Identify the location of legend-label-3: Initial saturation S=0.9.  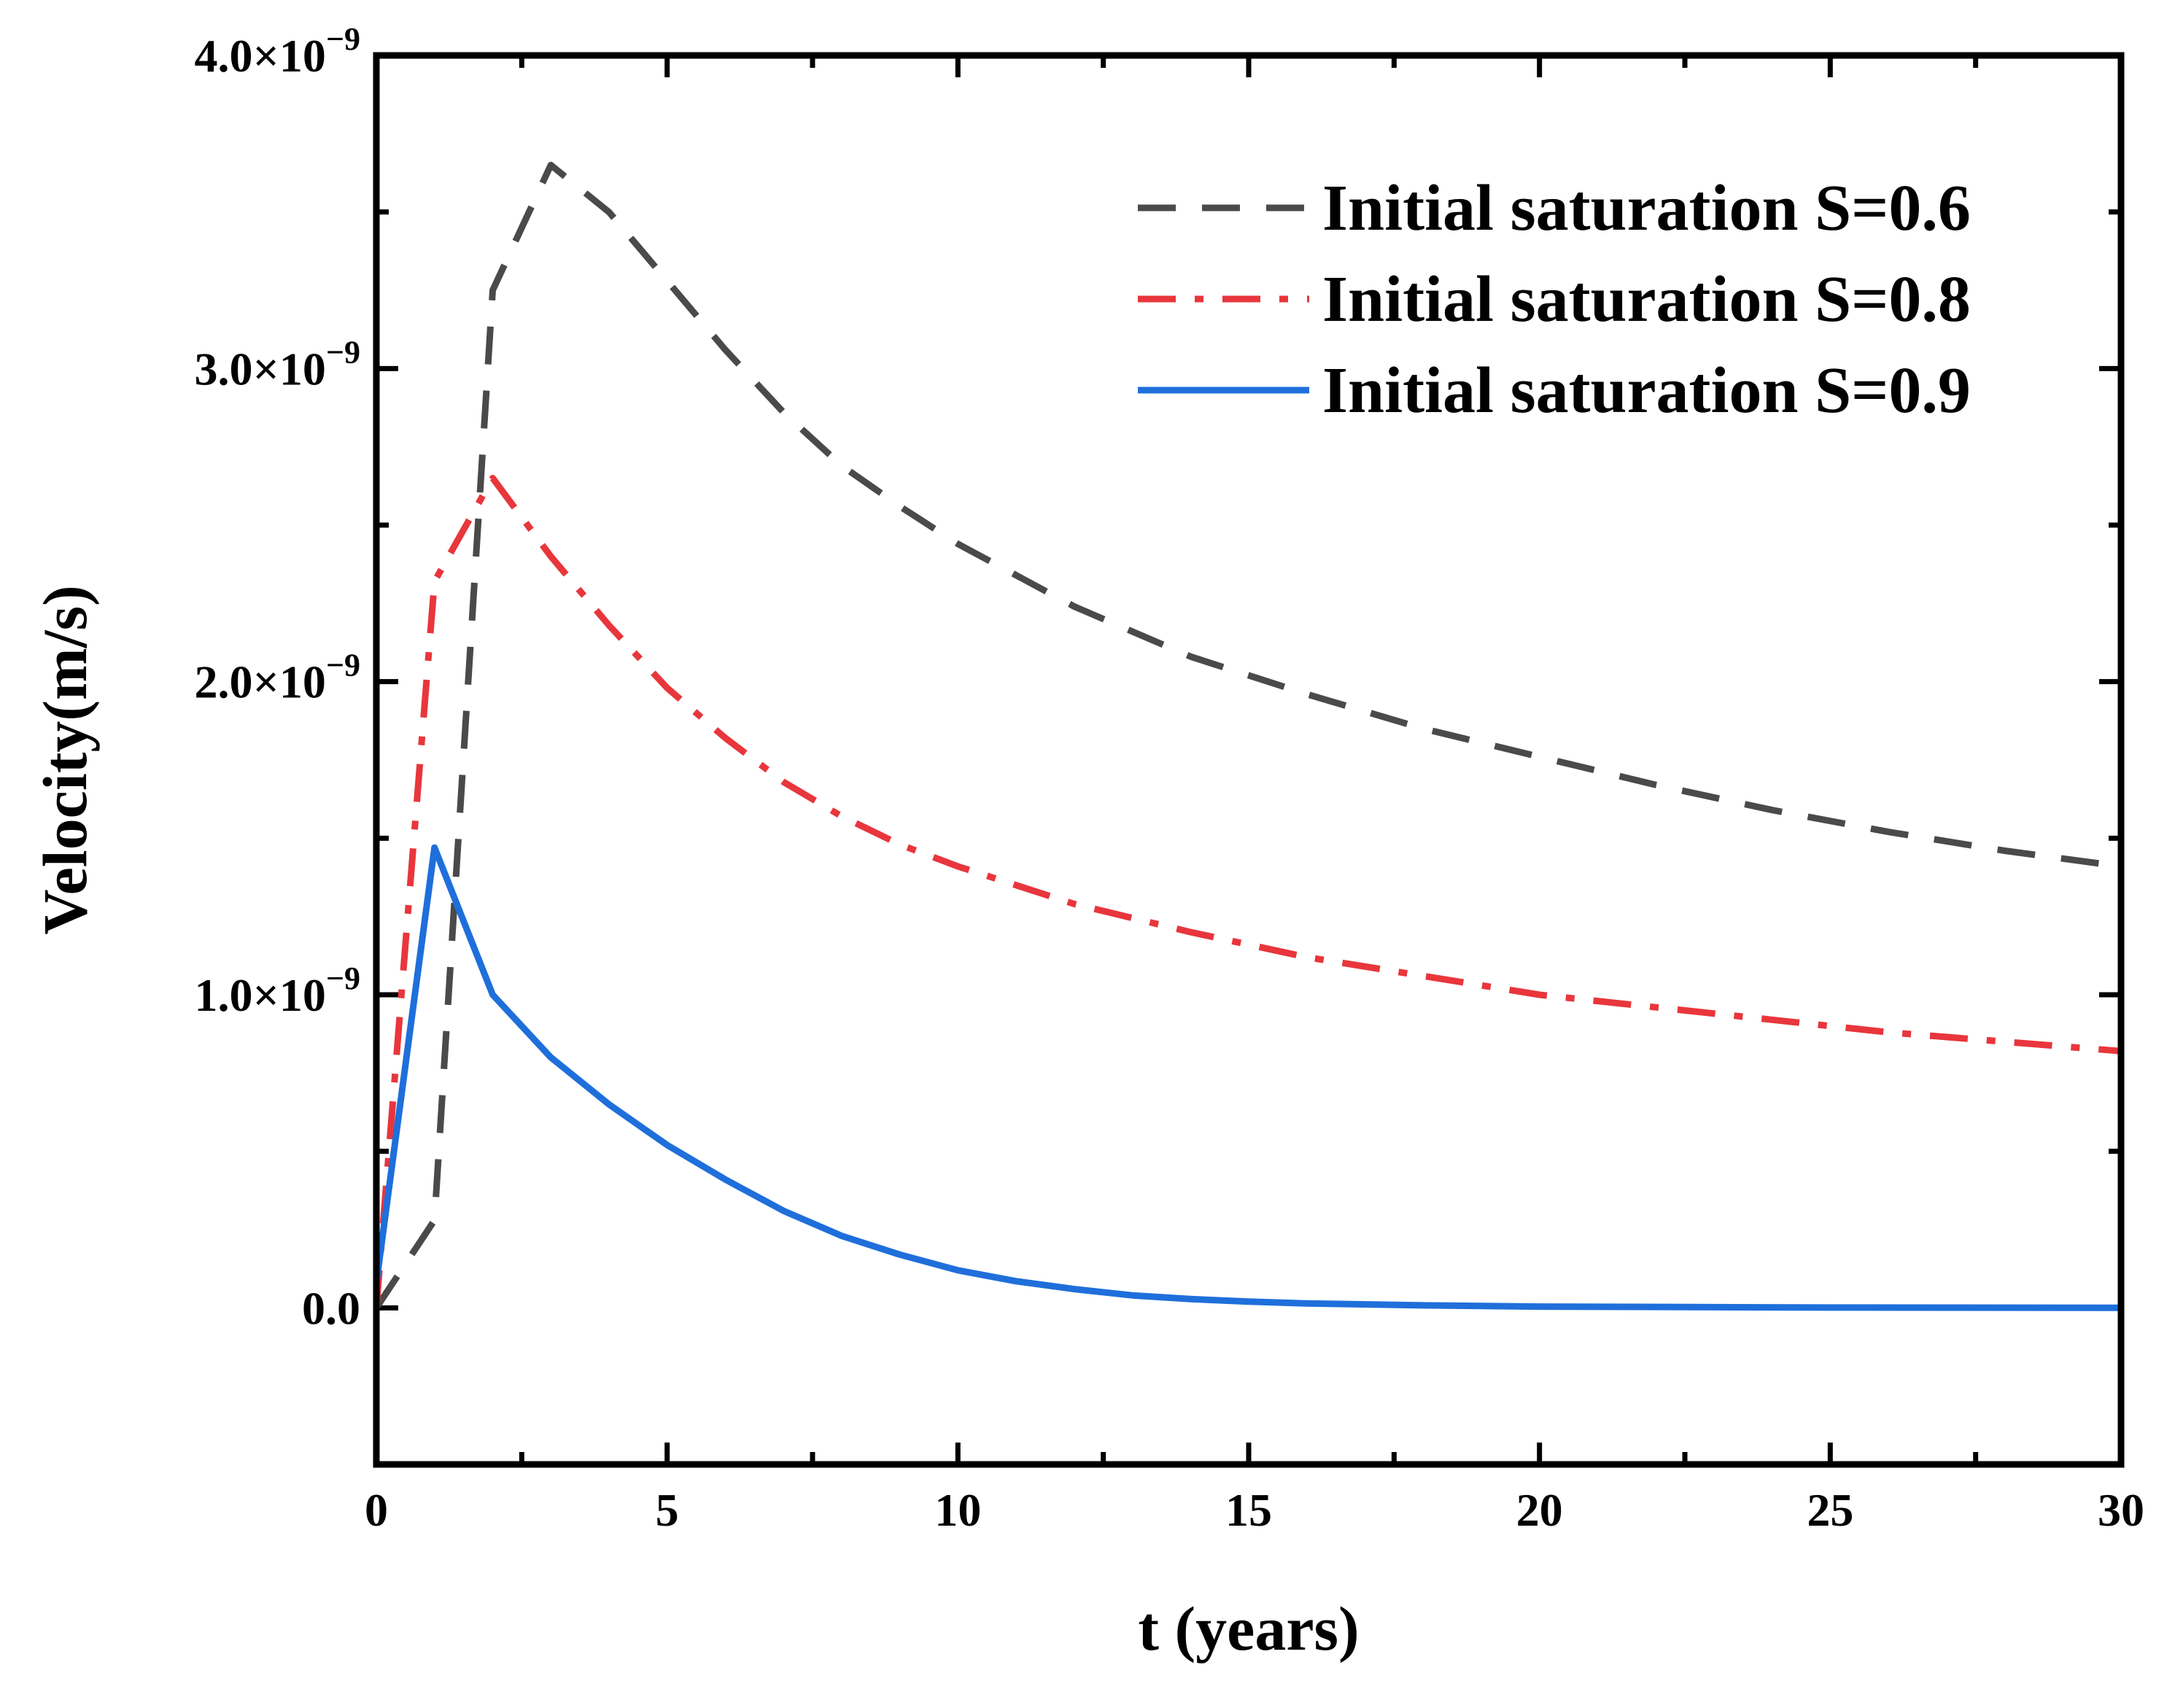
(1646, 391).